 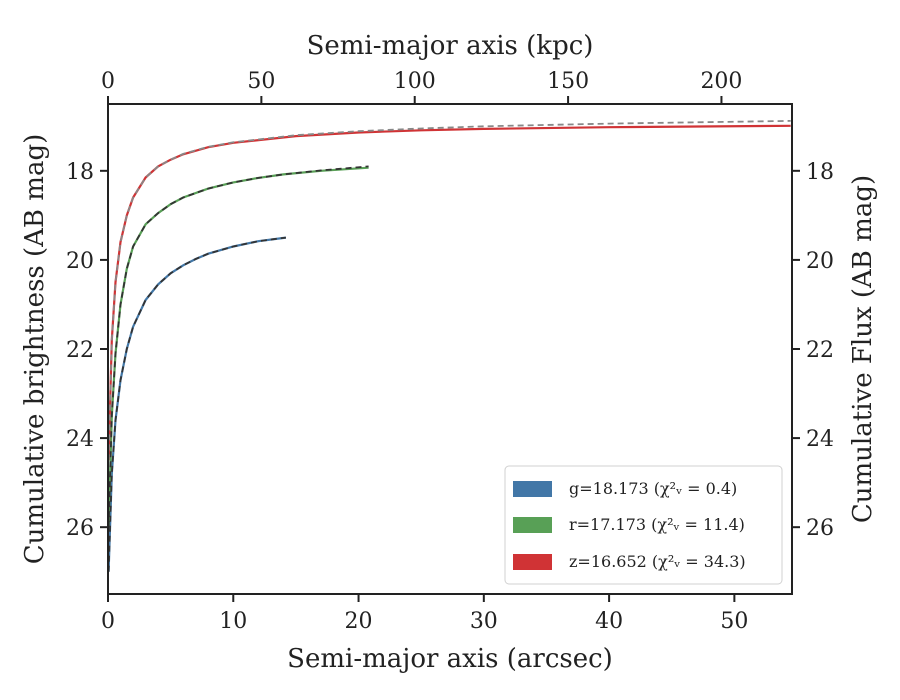 I want to click on legend-swatch-g, so click(x=532, y=489).